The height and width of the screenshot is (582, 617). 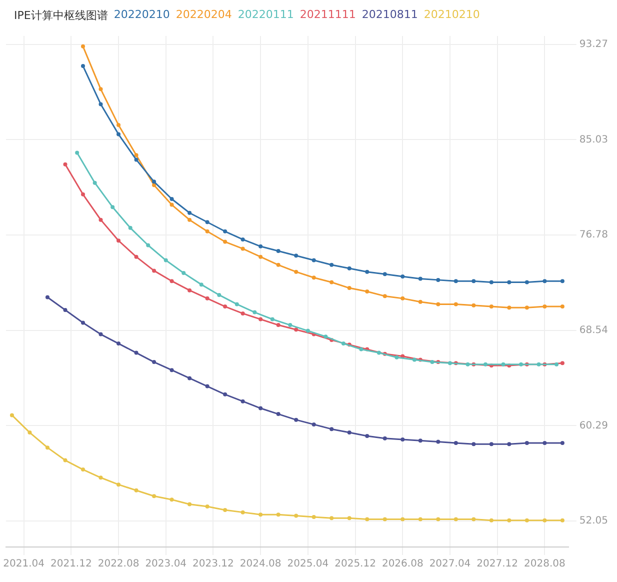 What do you see at coordinates (166, 564) in the screenshot?
I see `x-tick-label: 2023.04` at bounding box center [166, 564].